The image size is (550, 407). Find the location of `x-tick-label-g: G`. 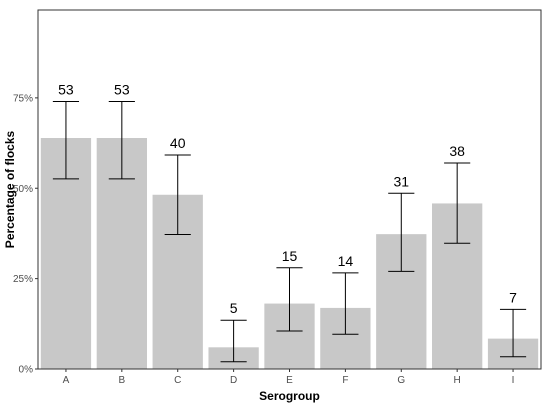

x-tick-label-g: G is located at coordinates (401, 380).